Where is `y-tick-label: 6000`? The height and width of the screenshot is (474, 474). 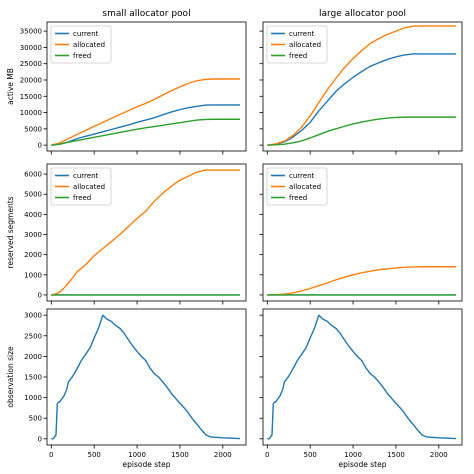
y-tick-label: 6000 is located at coordinates (33, 175).